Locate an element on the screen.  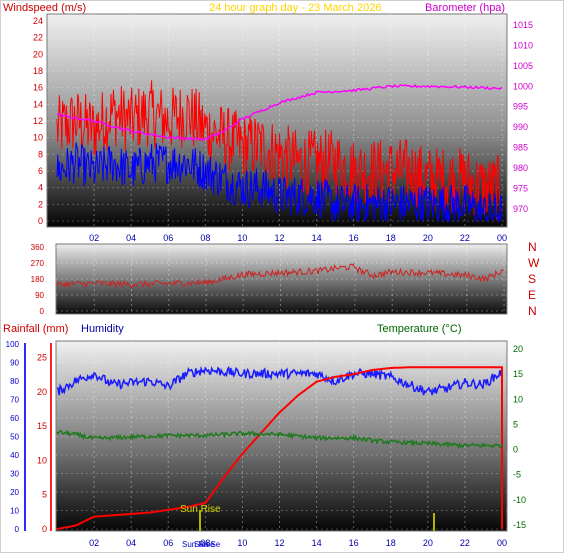
humidity-y-tick-label: 10 is located at coordinates (14, 511).